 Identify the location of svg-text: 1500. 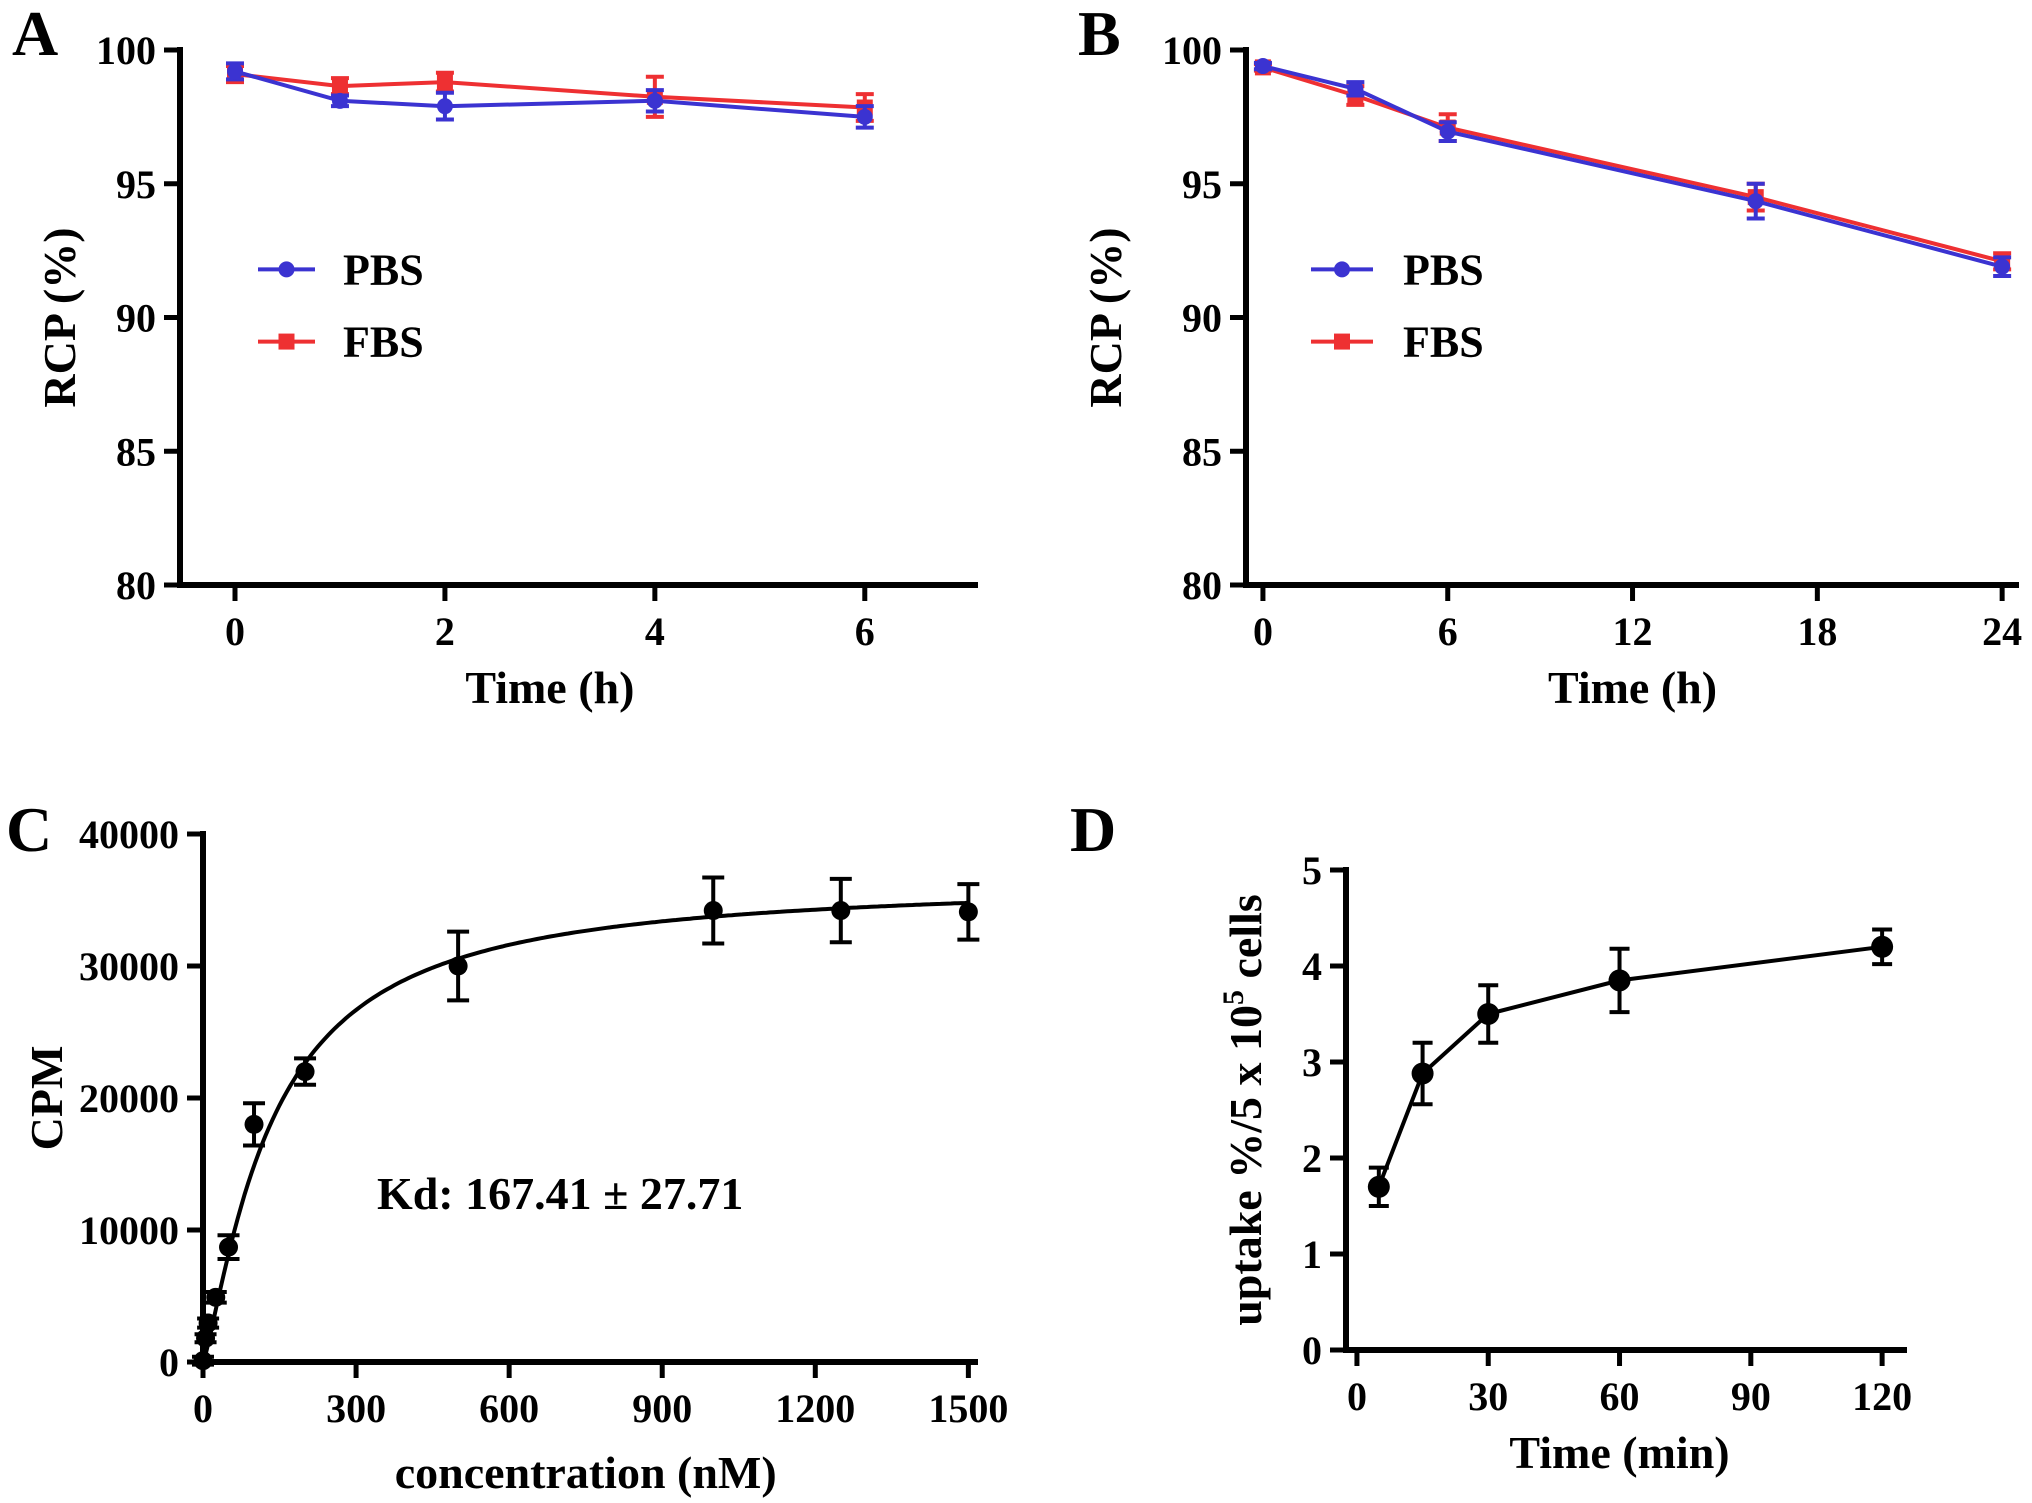
(968, 1408).